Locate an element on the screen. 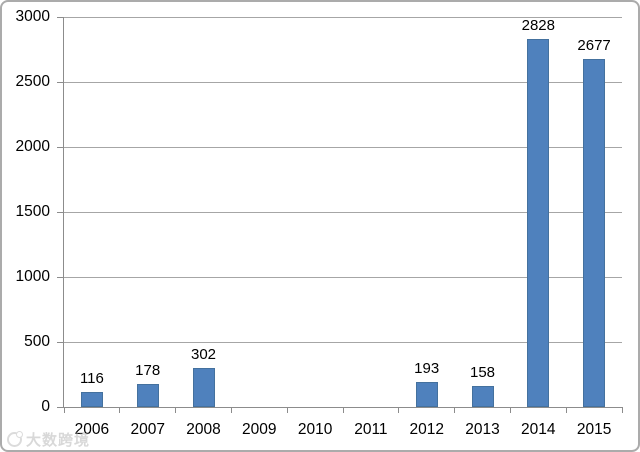  y-tick-label: 2500 is located at coordinates (32, 81).